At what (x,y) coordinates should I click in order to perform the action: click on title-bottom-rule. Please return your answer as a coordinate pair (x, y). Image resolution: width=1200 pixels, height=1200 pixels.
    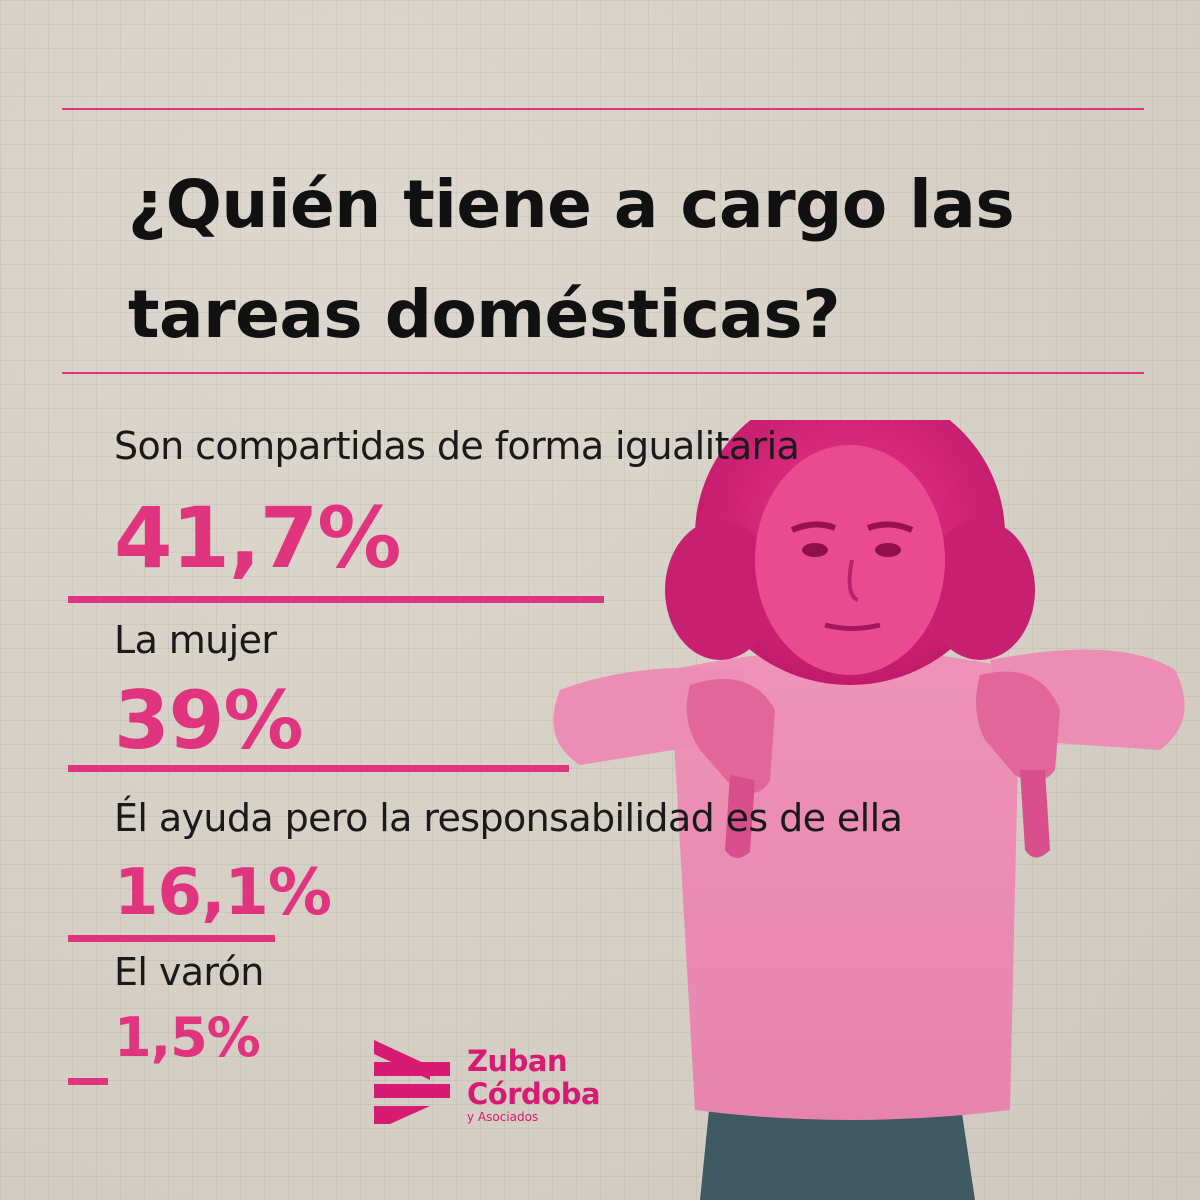
    Looking at the image, I should click on (603, 373).